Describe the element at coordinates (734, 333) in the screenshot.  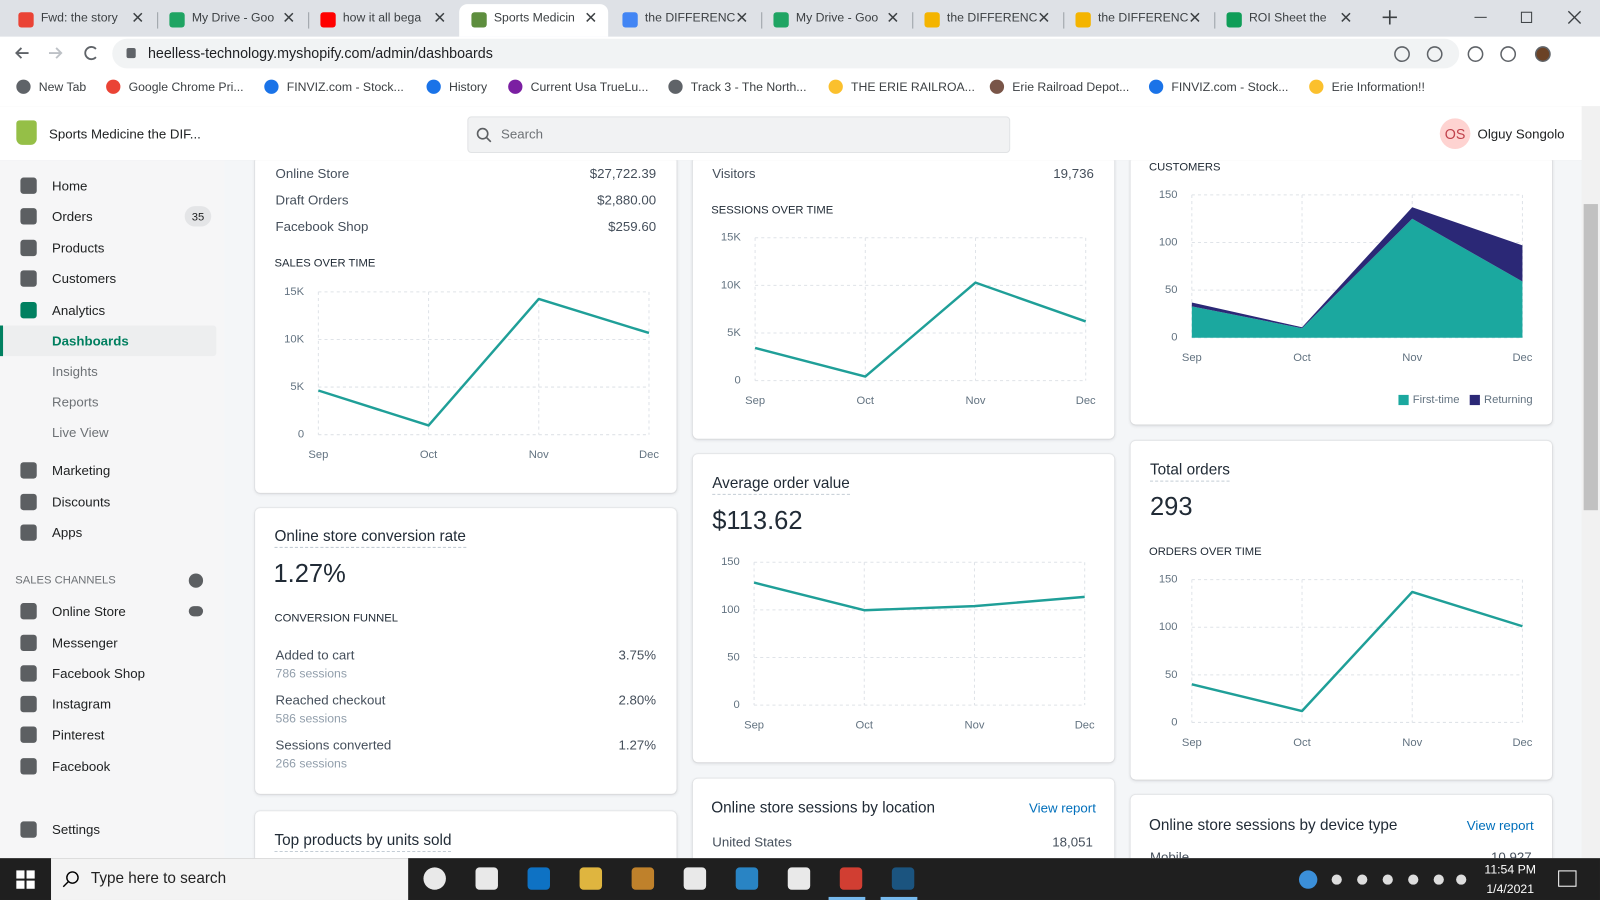
I see `y-tick-label: 5K` at that location.